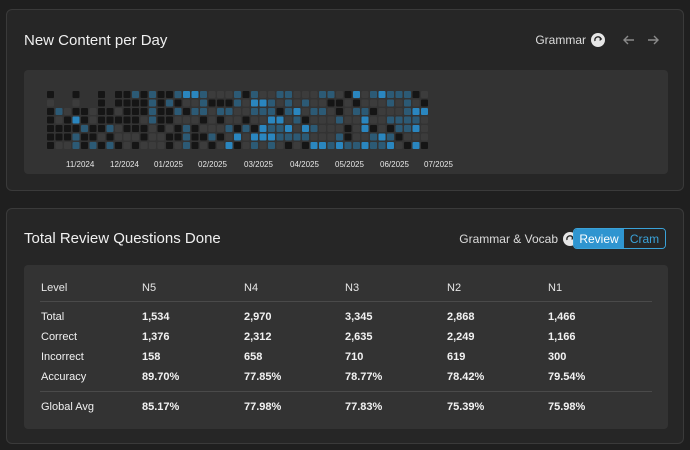  I want to click on swap-icon, so click(598, 40).